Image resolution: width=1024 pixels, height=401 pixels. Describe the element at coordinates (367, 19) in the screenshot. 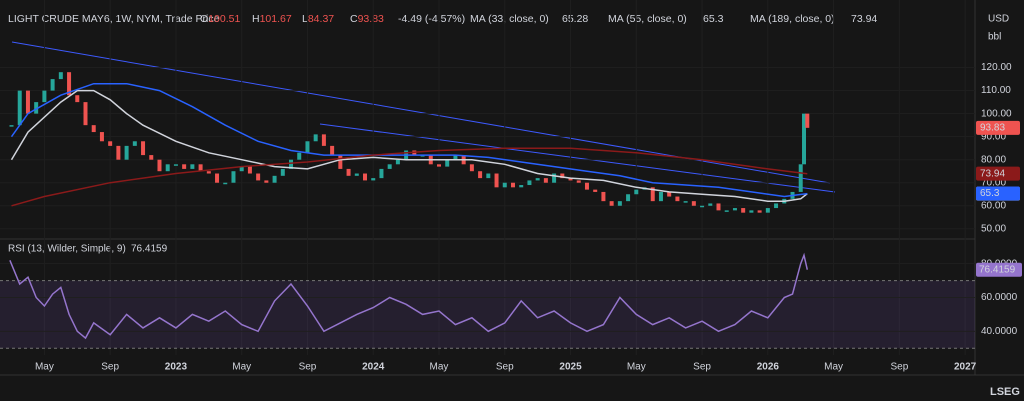

I see `ohlc: C93.83` at that location.